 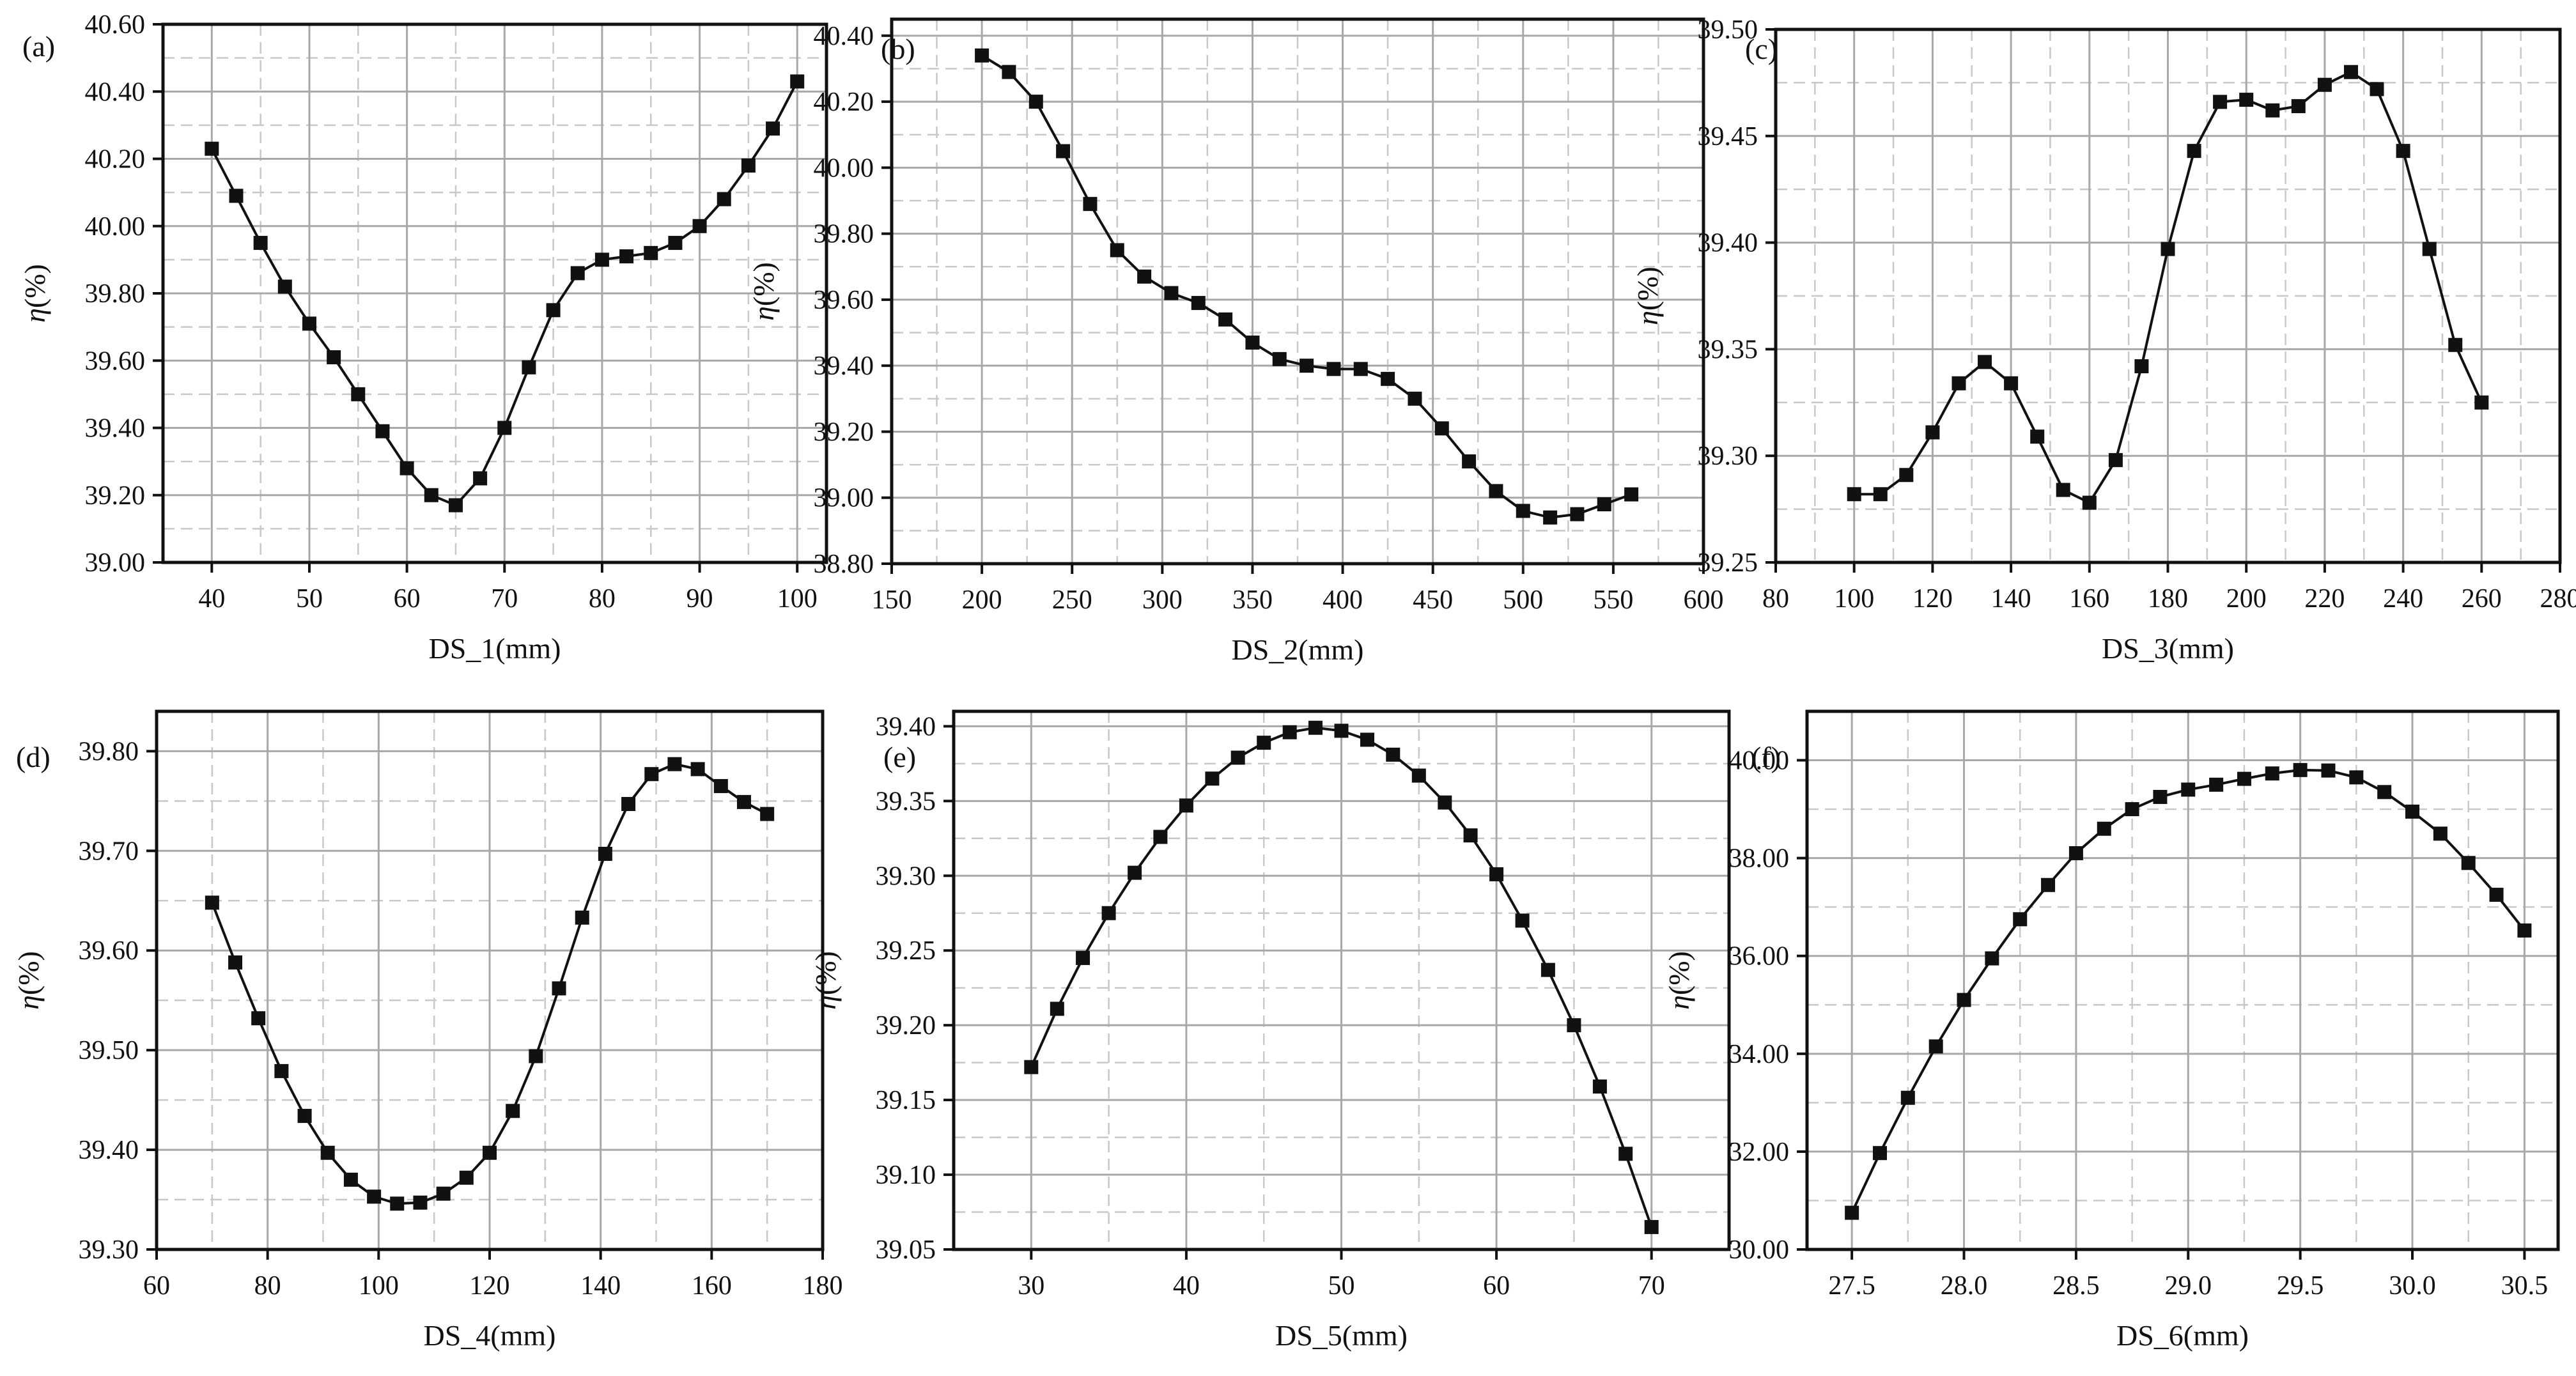 I want to click on y-tick-label: 39.15, so click(x=906, y=1100).